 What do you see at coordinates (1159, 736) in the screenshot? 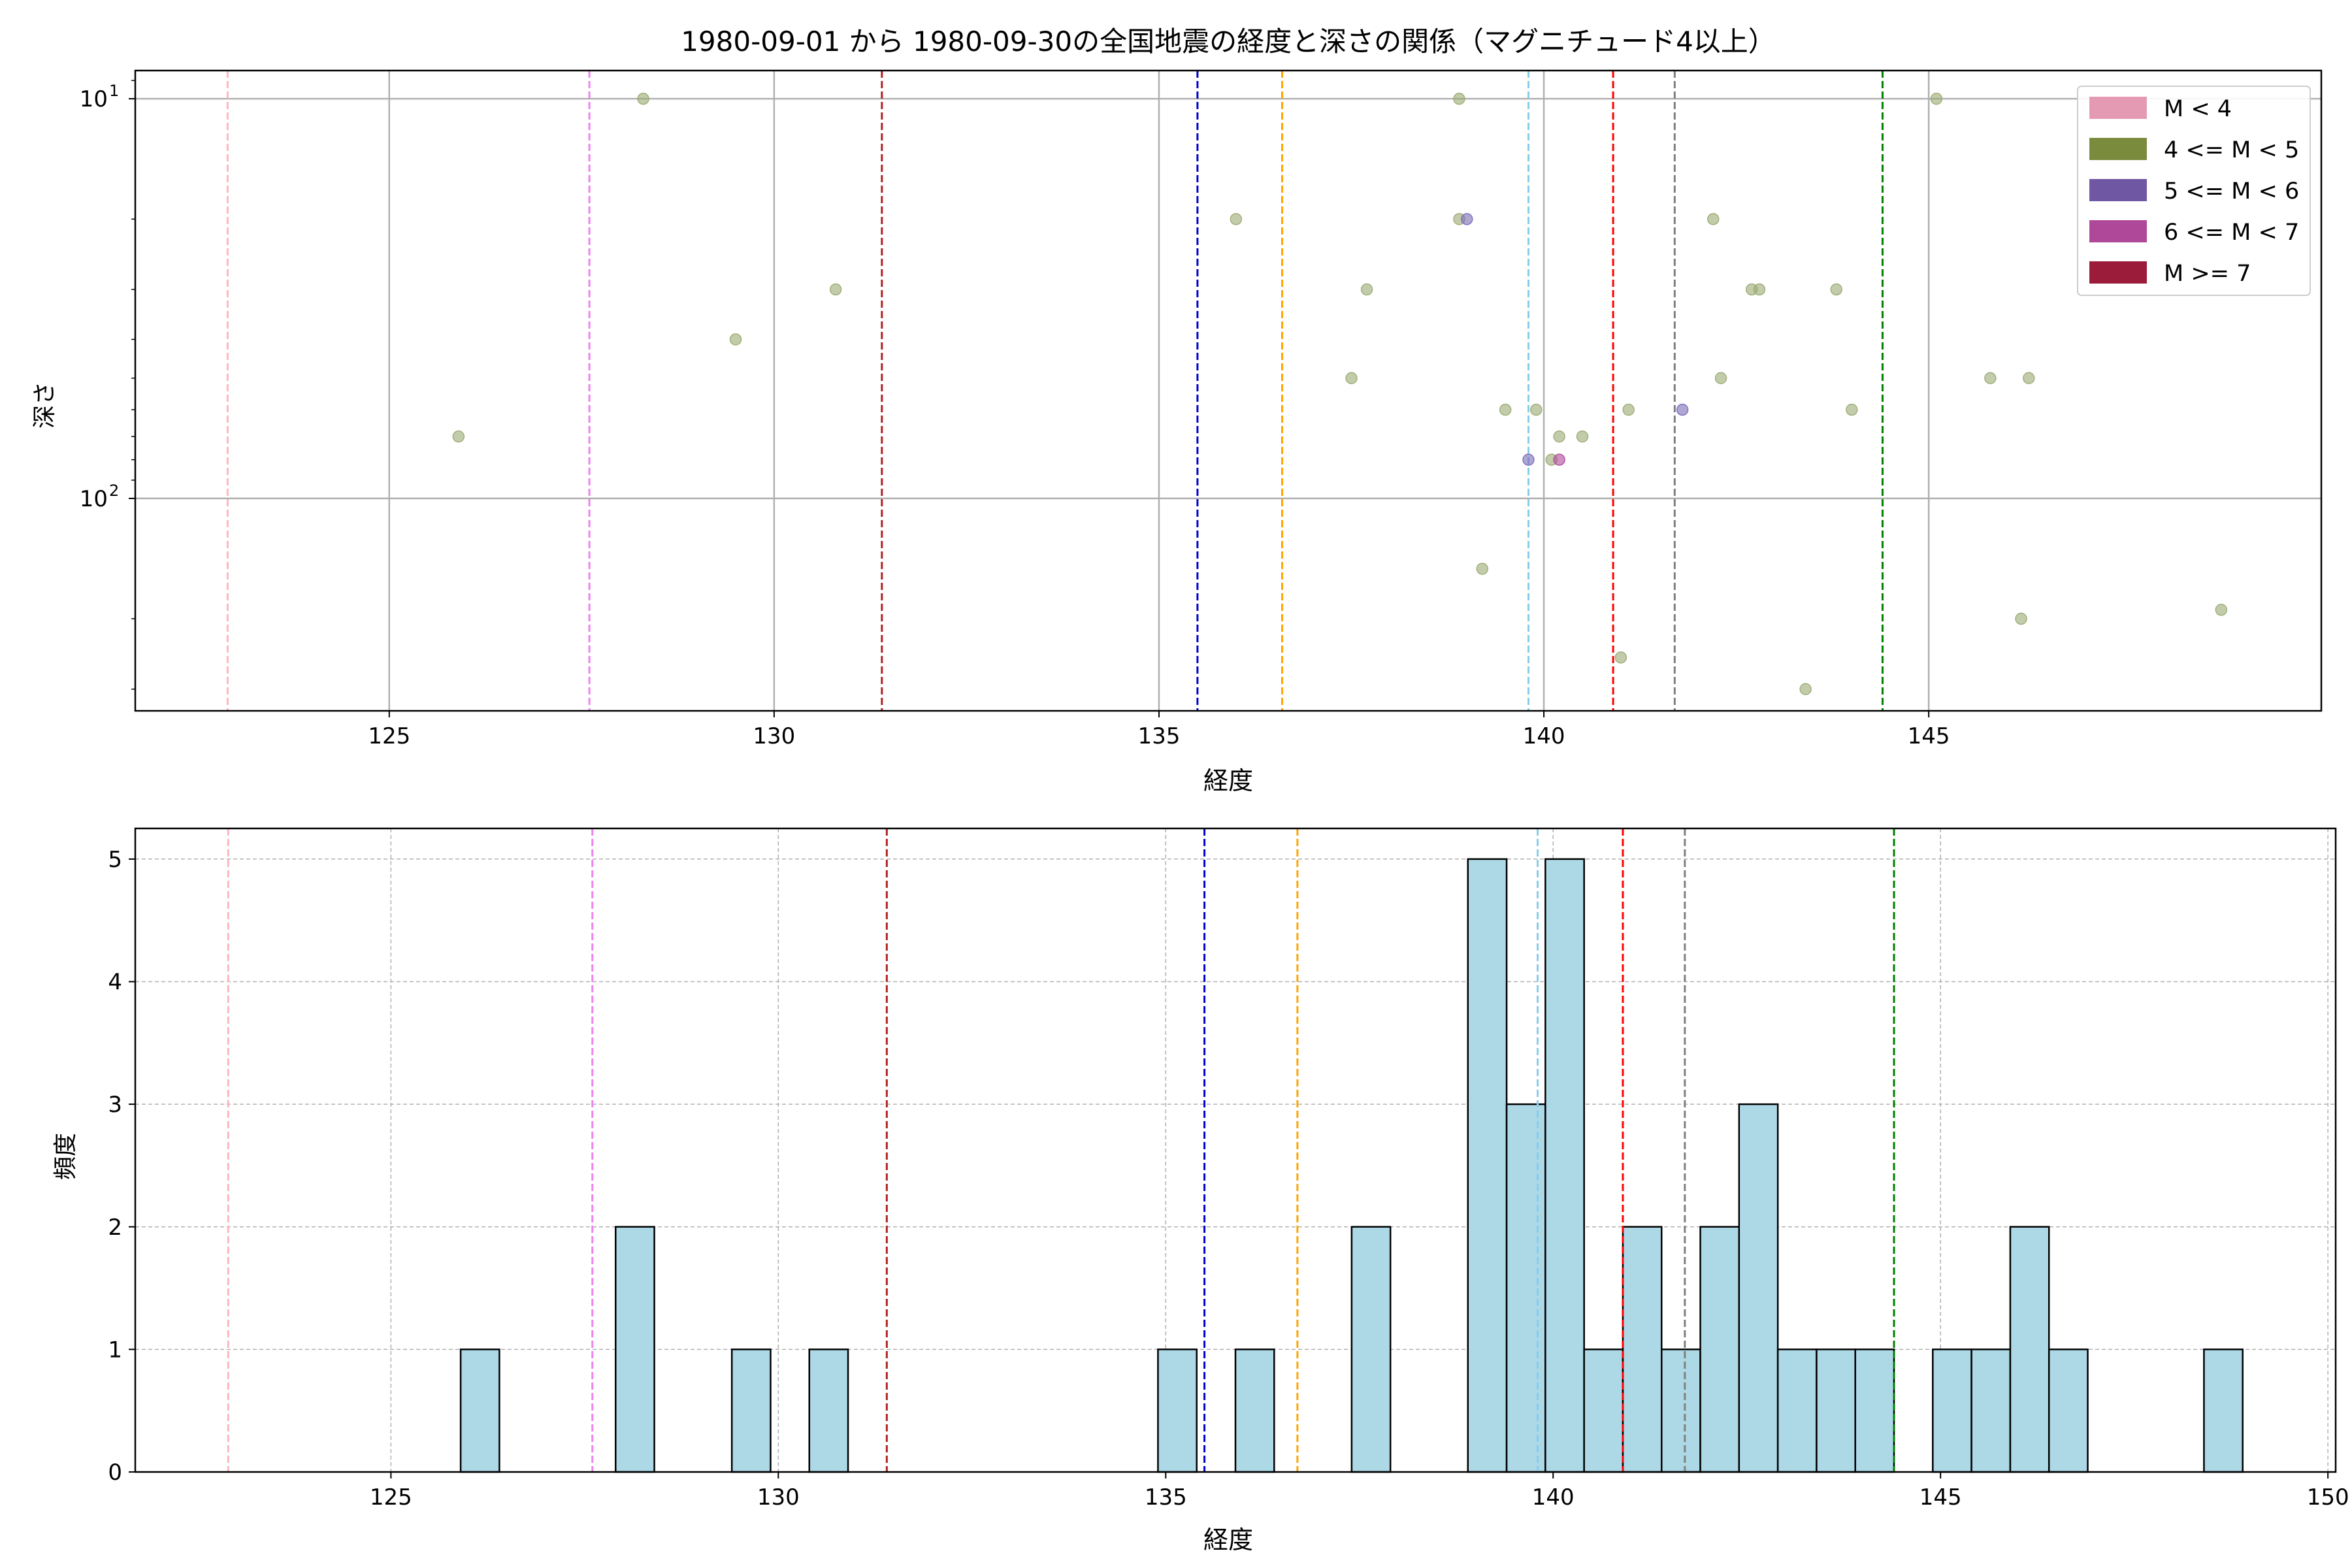
I see `scatter-x-tick-label: 135` at bounding box center [1159, 736].